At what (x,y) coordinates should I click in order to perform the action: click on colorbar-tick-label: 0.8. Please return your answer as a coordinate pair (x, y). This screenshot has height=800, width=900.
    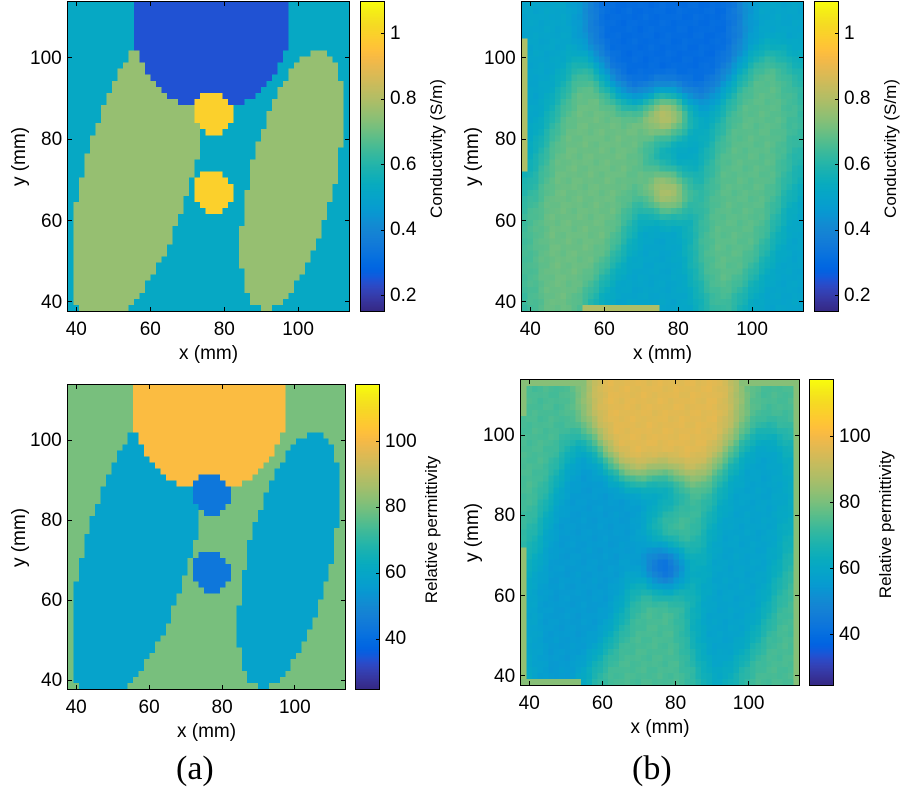
    Looking at the image, I should click on (857, 99).